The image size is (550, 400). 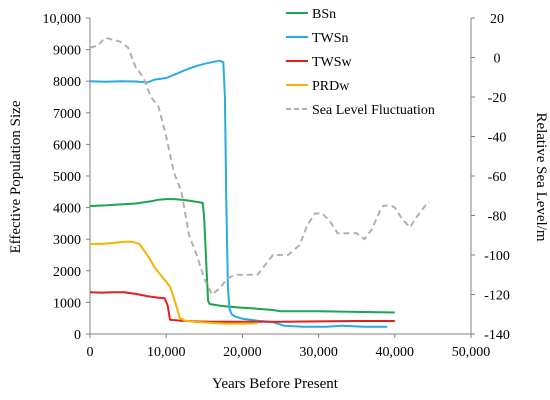 What do you see at coordinates (331, 86) in the screenshot?
I see `legend-label: PRDw` at bounding box center [331, 86].